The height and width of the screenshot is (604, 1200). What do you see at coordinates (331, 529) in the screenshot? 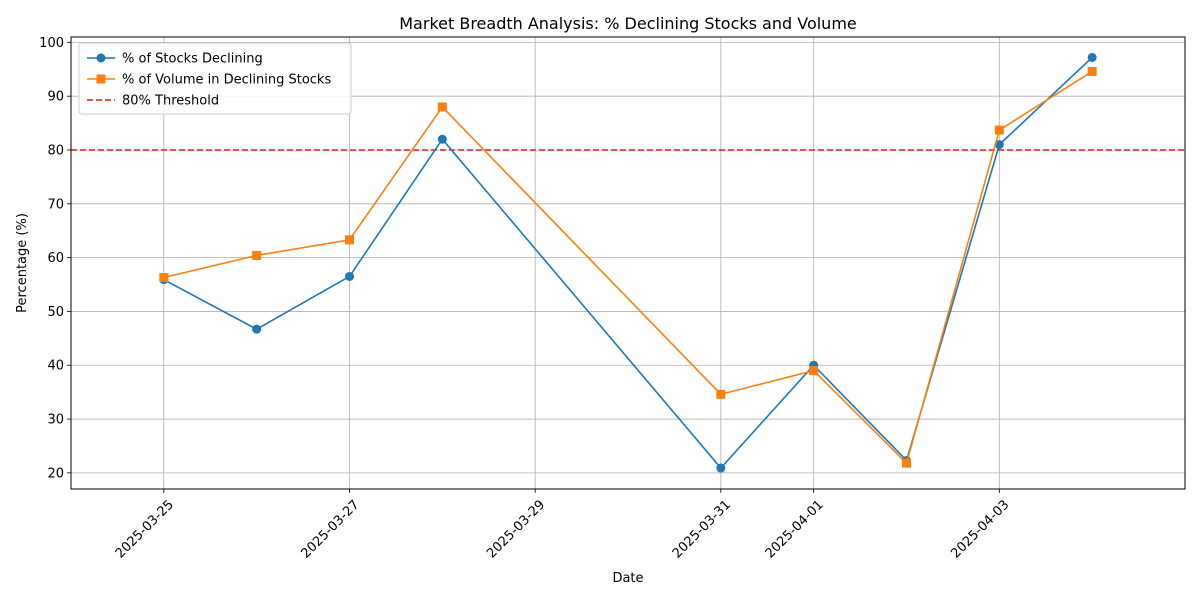
I see `x-tick-label: 2025-03-27` at bounding box center [331, 529].